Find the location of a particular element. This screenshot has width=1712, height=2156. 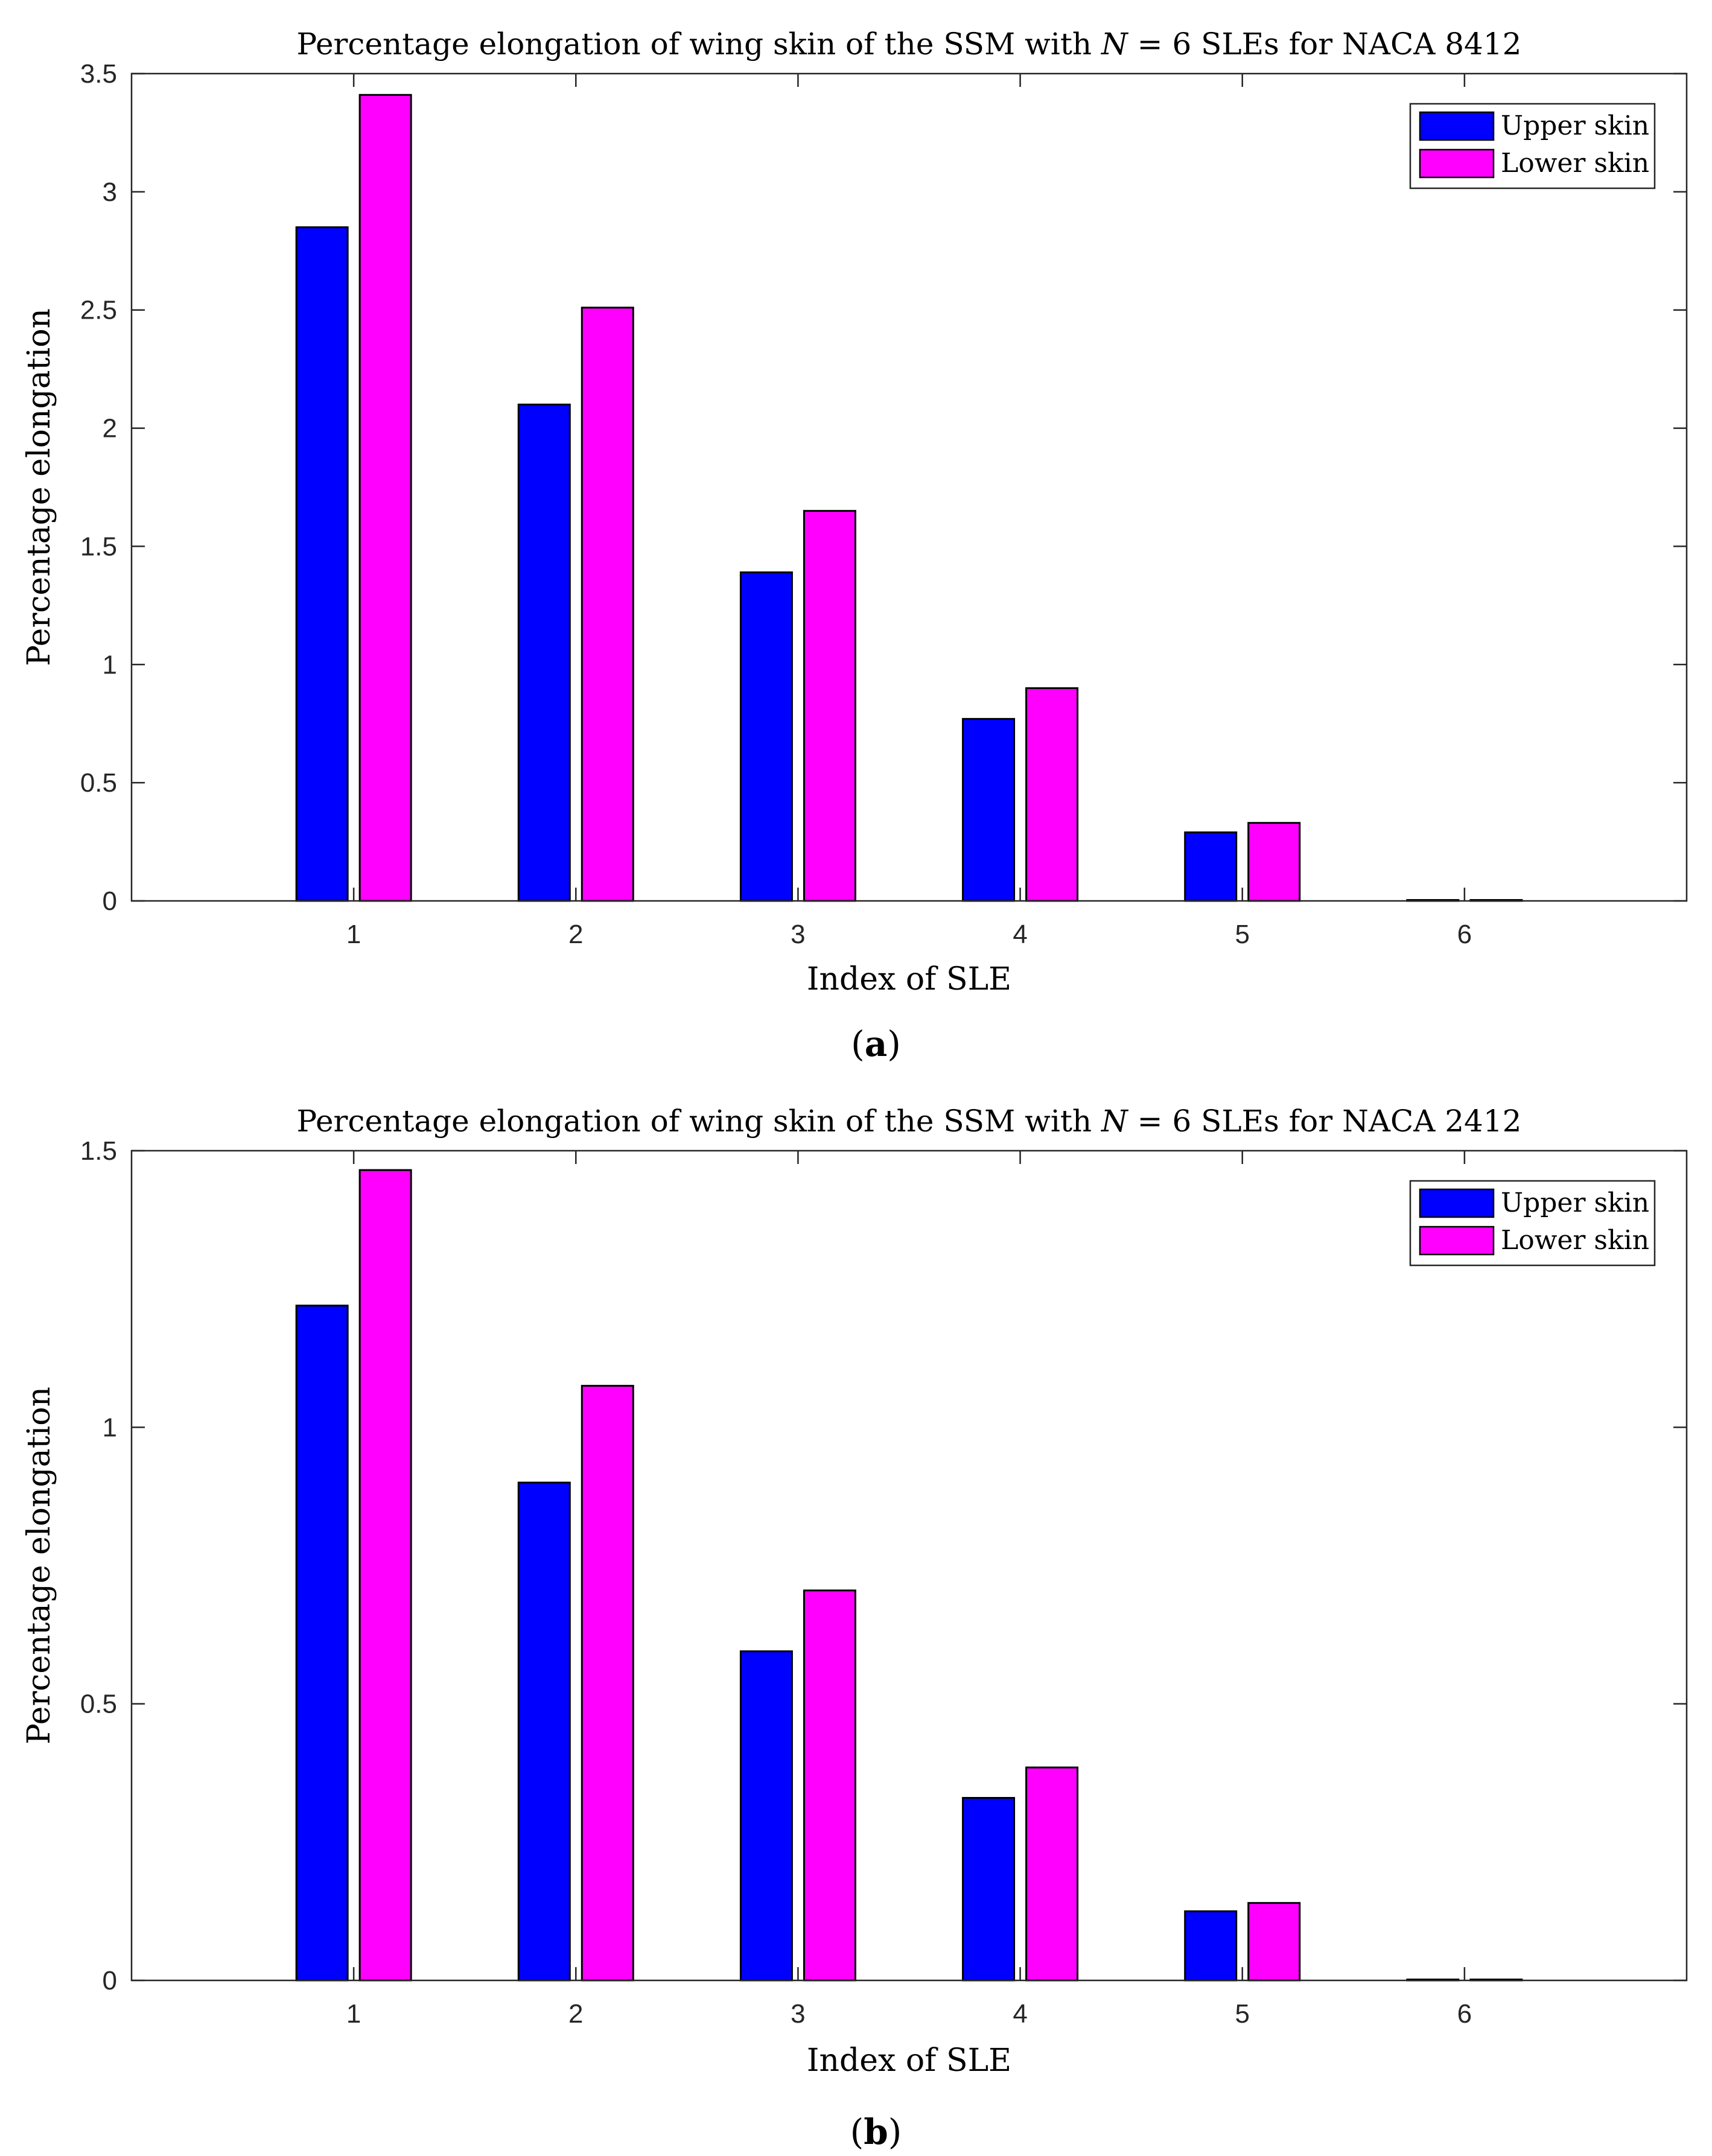

figure-caption: (b) is located at coordinates (876, 2131).